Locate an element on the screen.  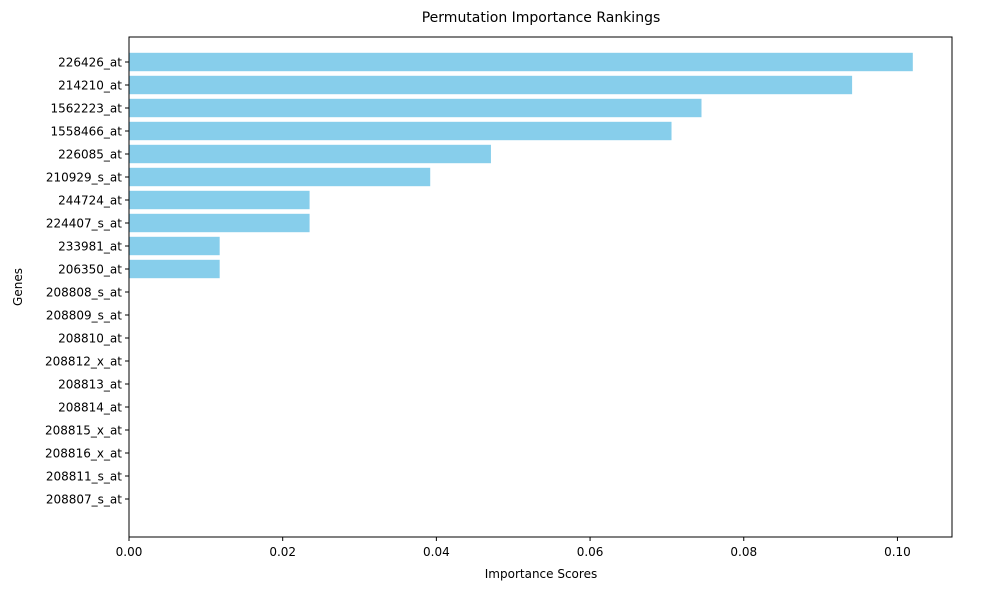
x-tick-label: 0.02 is located at coordinates (282, 552).